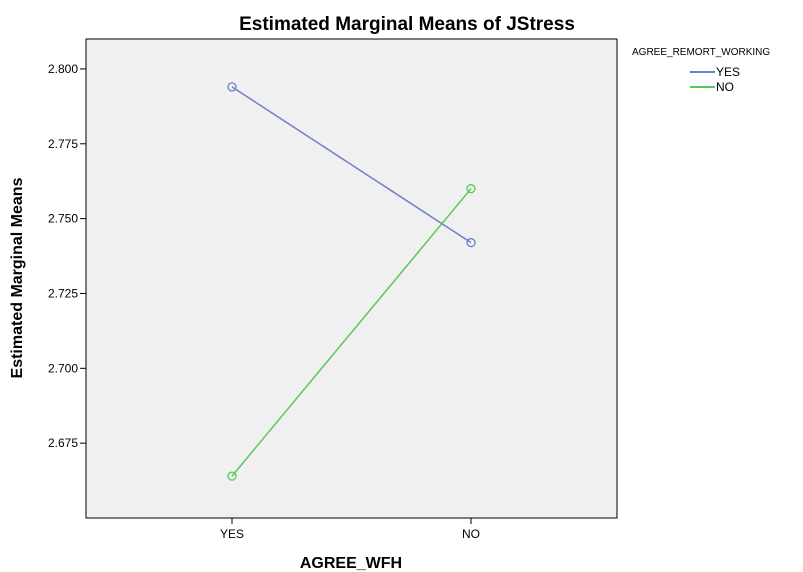  I want to click on legend-label-no: NO, so click(725, 87).